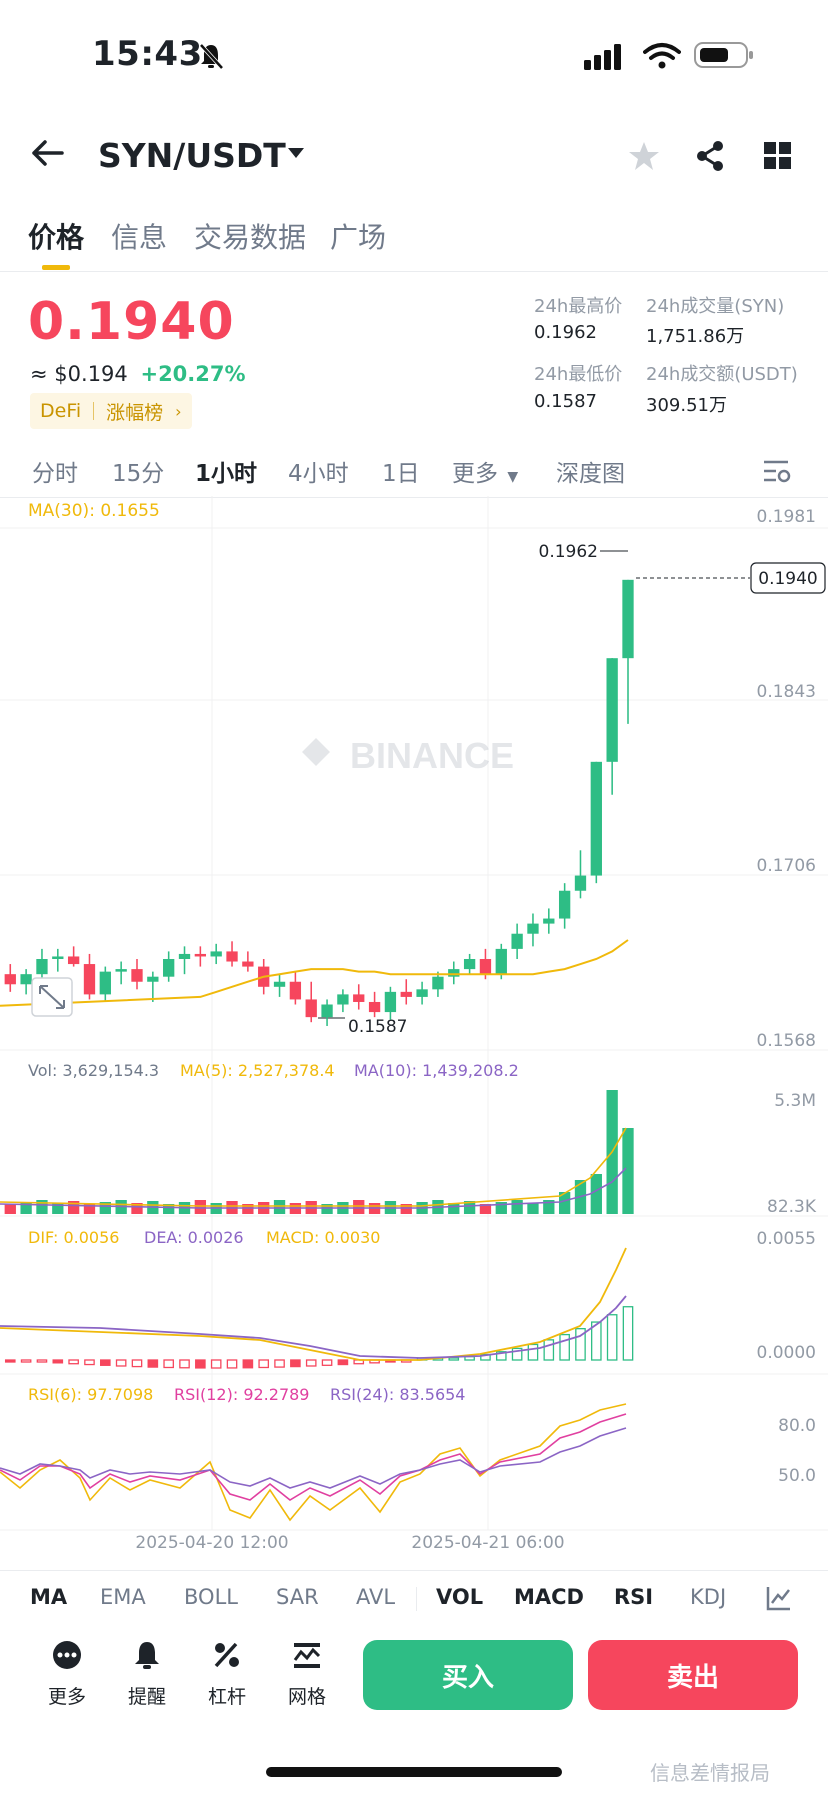  Describe the element at coordinates (397, 1394) in the screenshot. I see `rsi24-label: RSI(24): 83.5654` at that location.